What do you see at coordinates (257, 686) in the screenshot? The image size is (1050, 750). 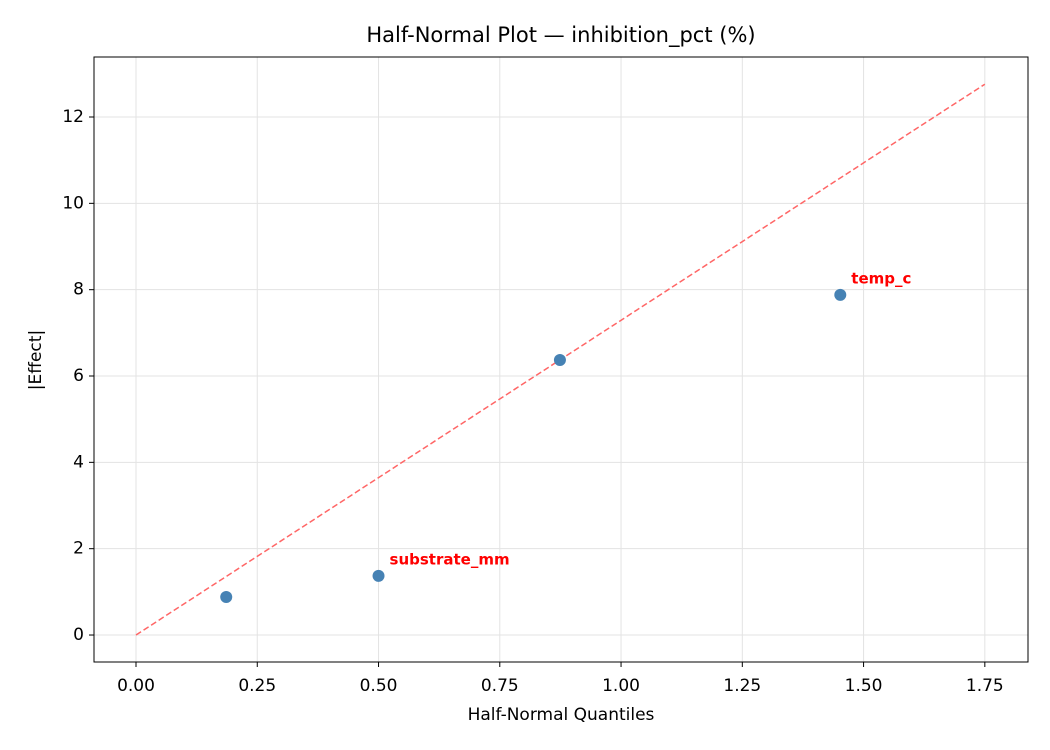 I see `x-tick-label: 0.25` at bounding box center [257, 686].